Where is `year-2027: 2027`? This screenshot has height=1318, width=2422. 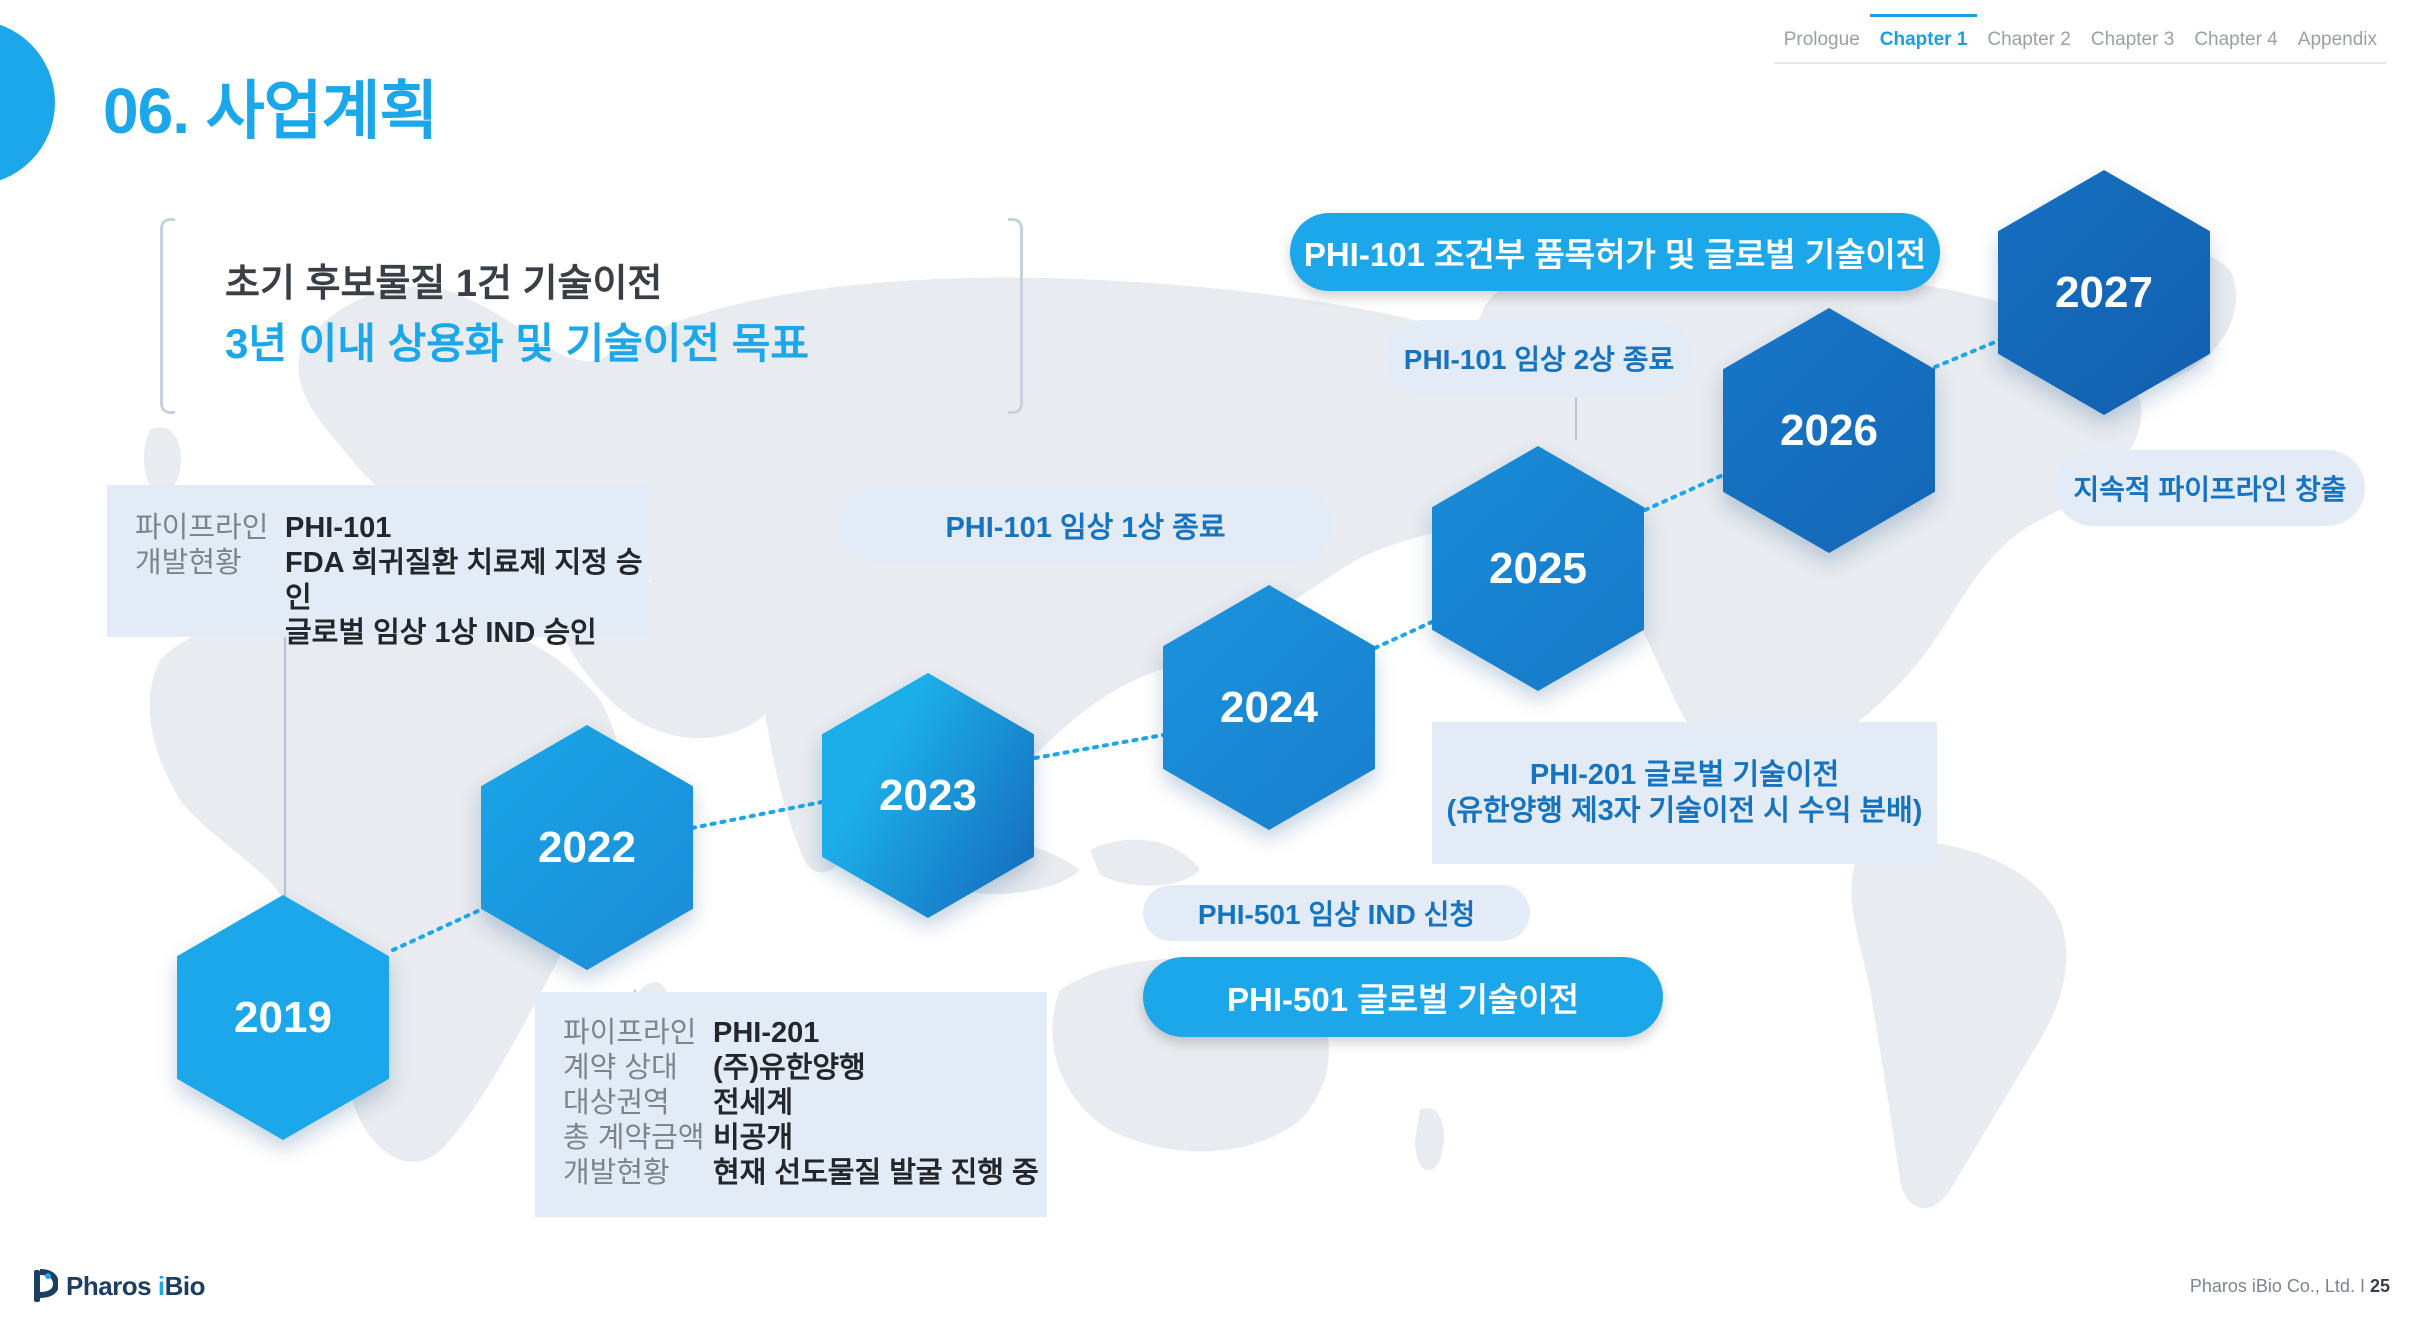 year-2027: 2027 is located at coordinates (2104, 292).